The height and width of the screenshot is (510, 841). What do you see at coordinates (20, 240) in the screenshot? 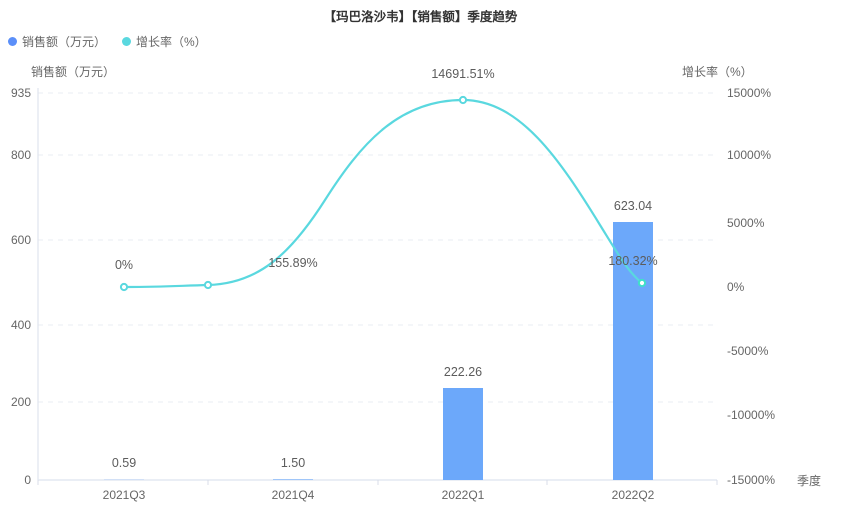
I see `y-left-tick-600: 600` at bounding box center [20, 240].